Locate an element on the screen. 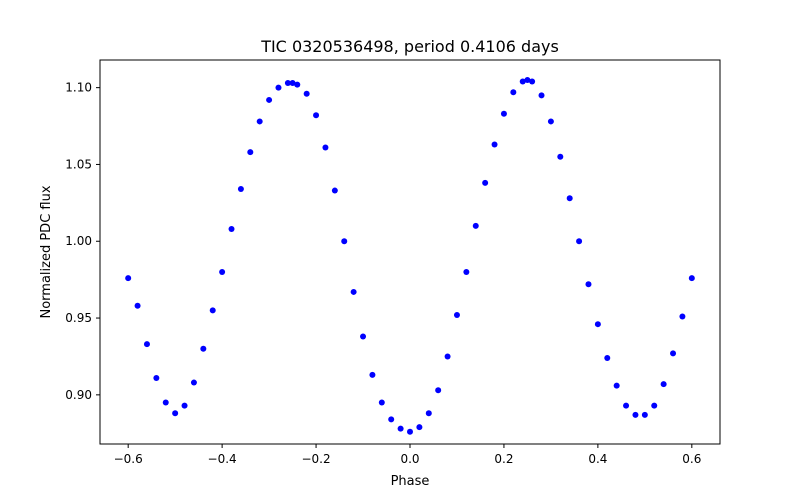 This screenshot has height=500, width=800. x-tick-label: −0.6 is located at coordinates (128, 459).